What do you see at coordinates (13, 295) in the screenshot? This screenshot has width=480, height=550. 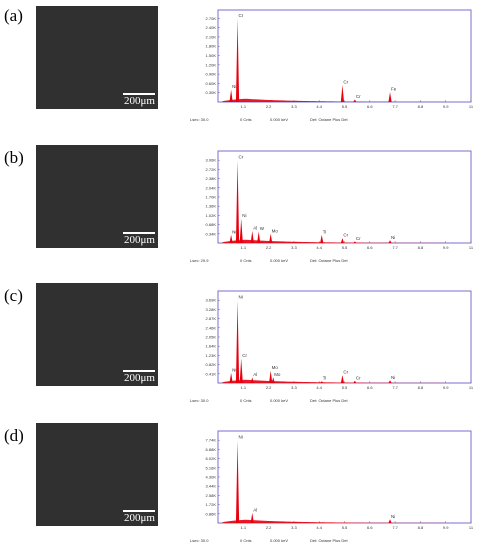 I see `panel-label-c: (c)` at bounding box center [13, 295].